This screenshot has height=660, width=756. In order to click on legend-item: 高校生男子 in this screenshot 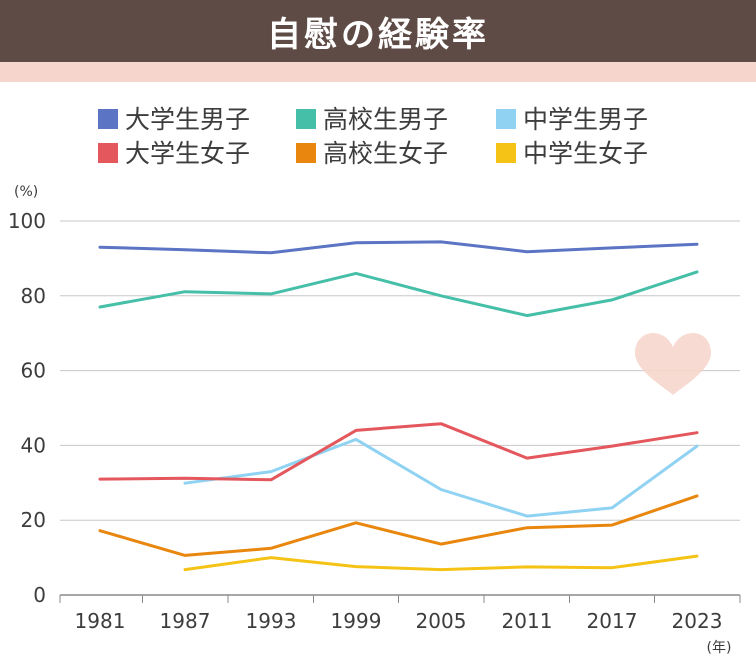, I will do `click(372, 119)`.